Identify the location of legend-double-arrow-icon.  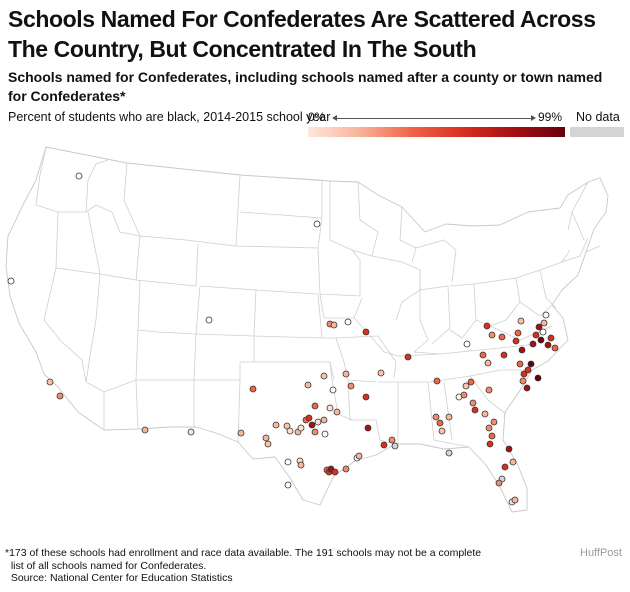
(434, 118).